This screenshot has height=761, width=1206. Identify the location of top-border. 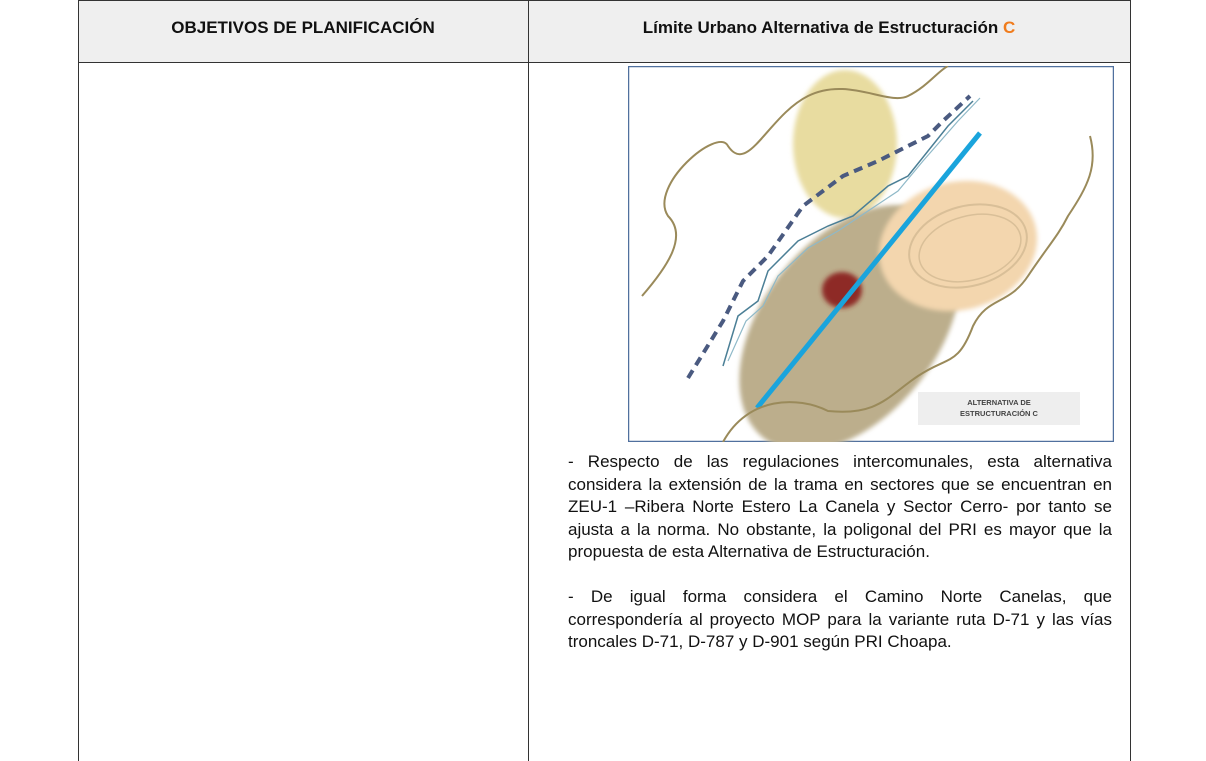
(604, 0).